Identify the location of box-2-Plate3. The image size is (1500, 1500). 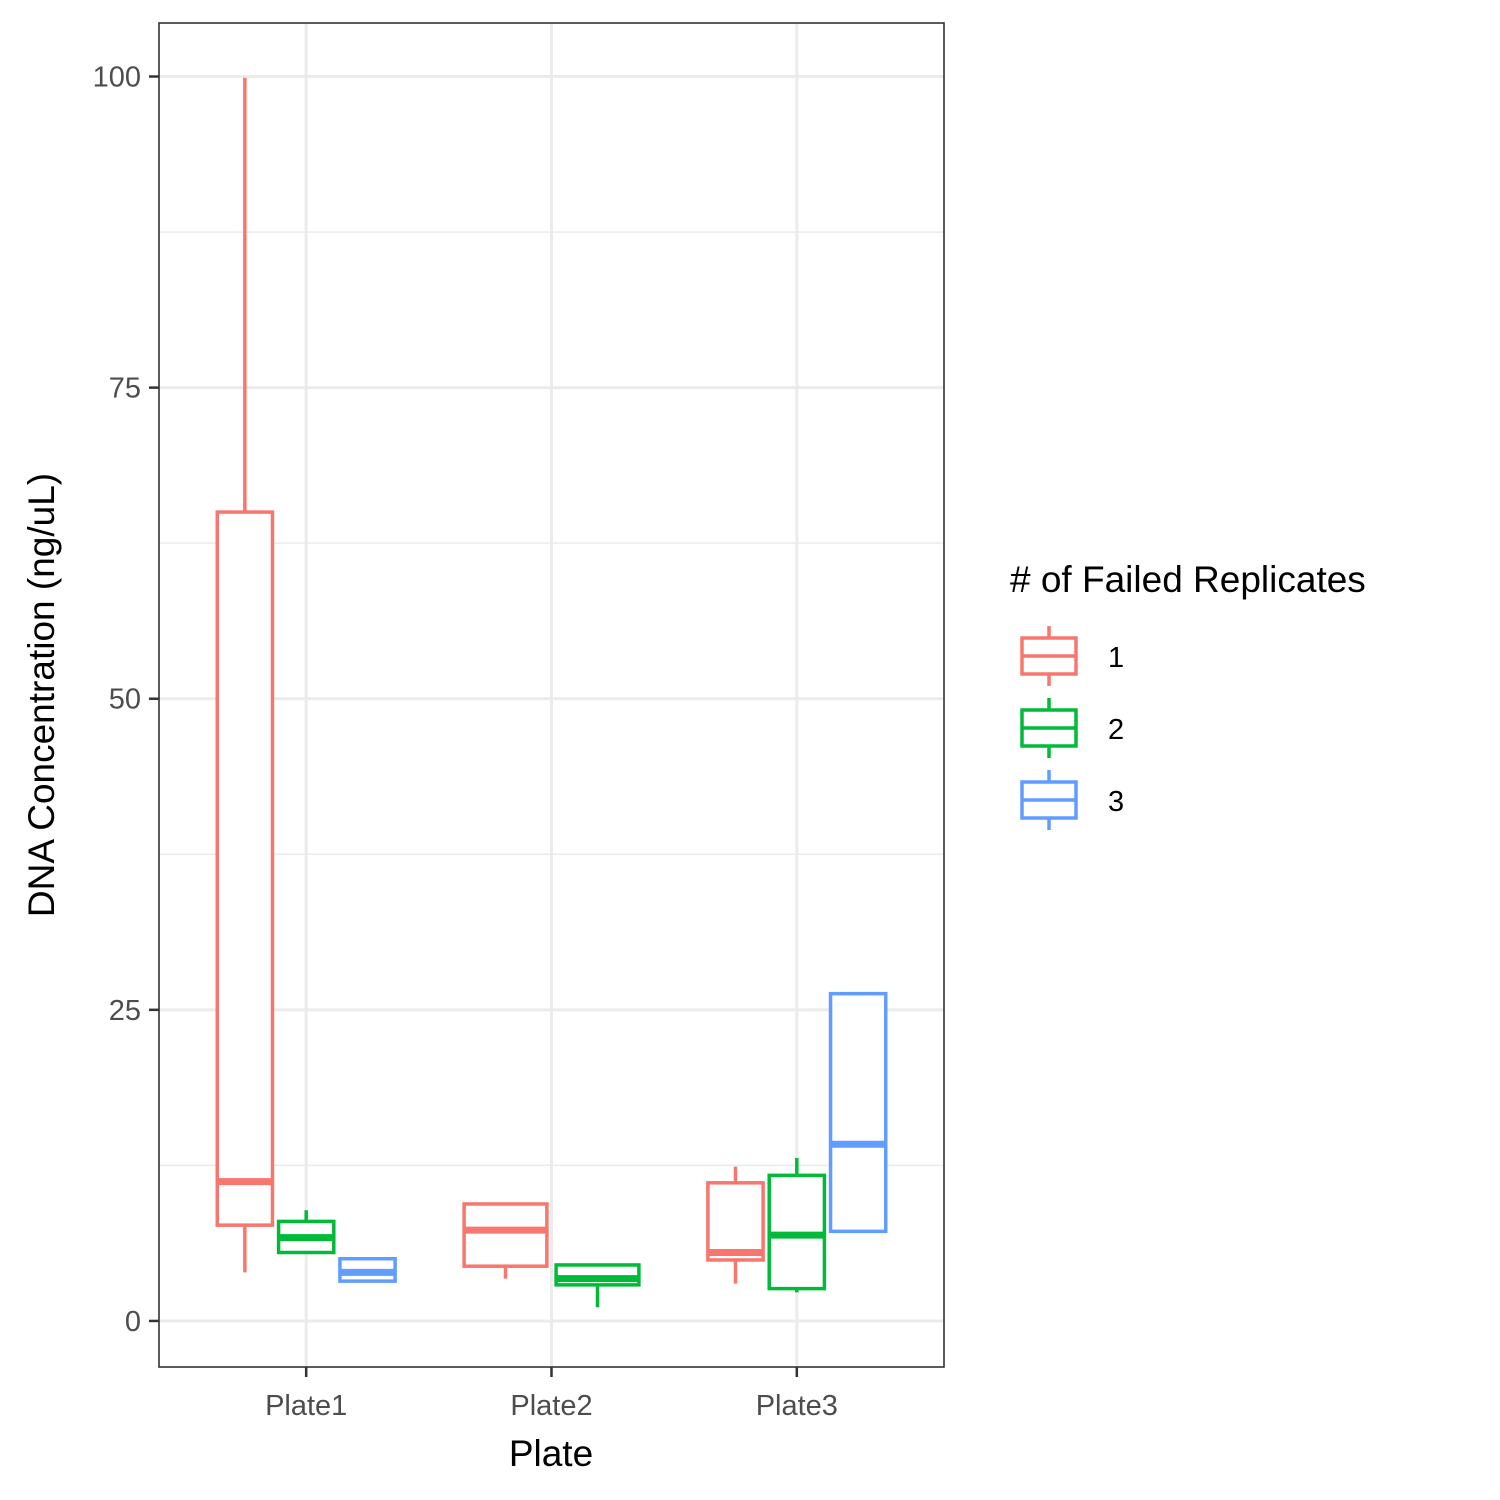
(797, 1225).